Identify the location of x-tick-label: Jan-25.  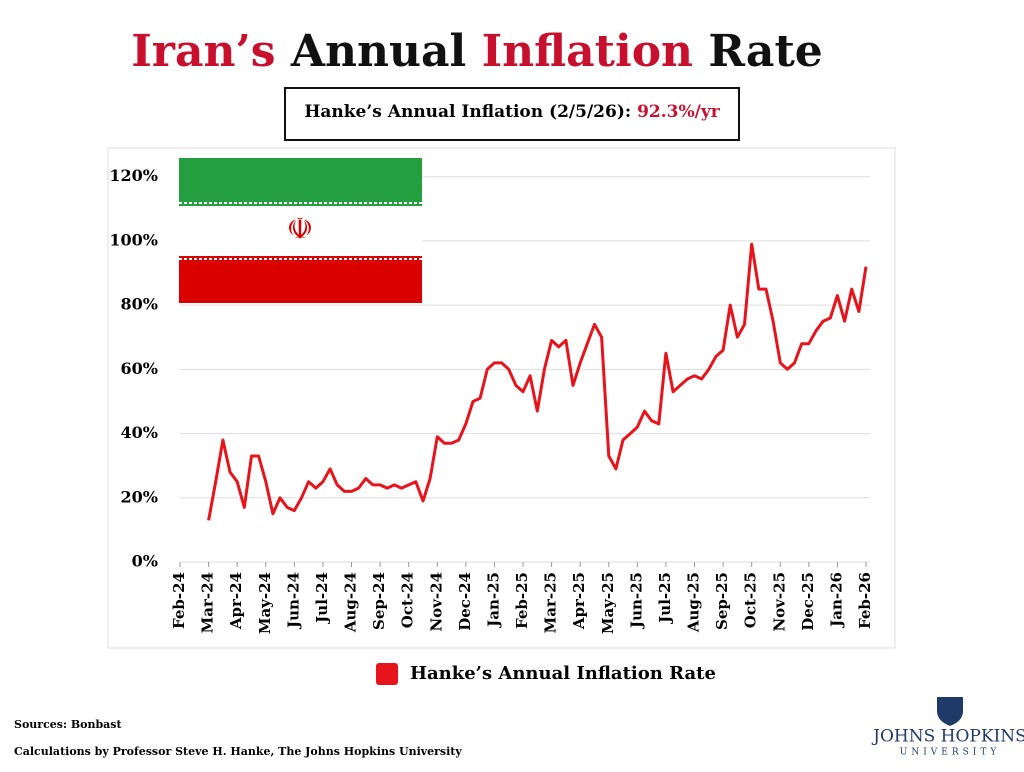
(493, 600).